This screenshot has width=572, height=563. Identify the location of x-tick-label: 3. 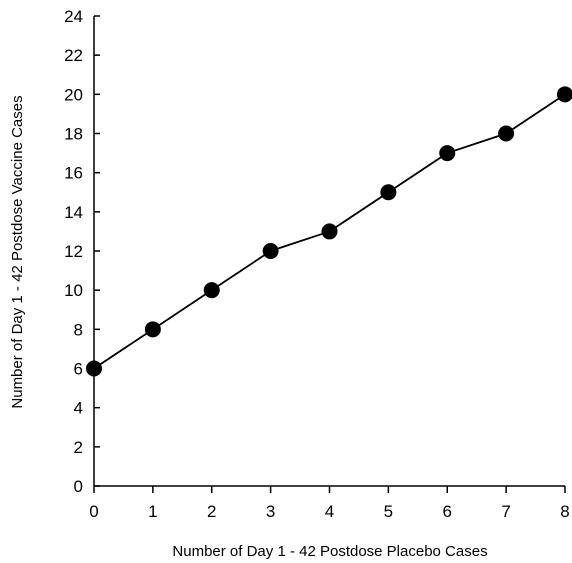
(270, 511).